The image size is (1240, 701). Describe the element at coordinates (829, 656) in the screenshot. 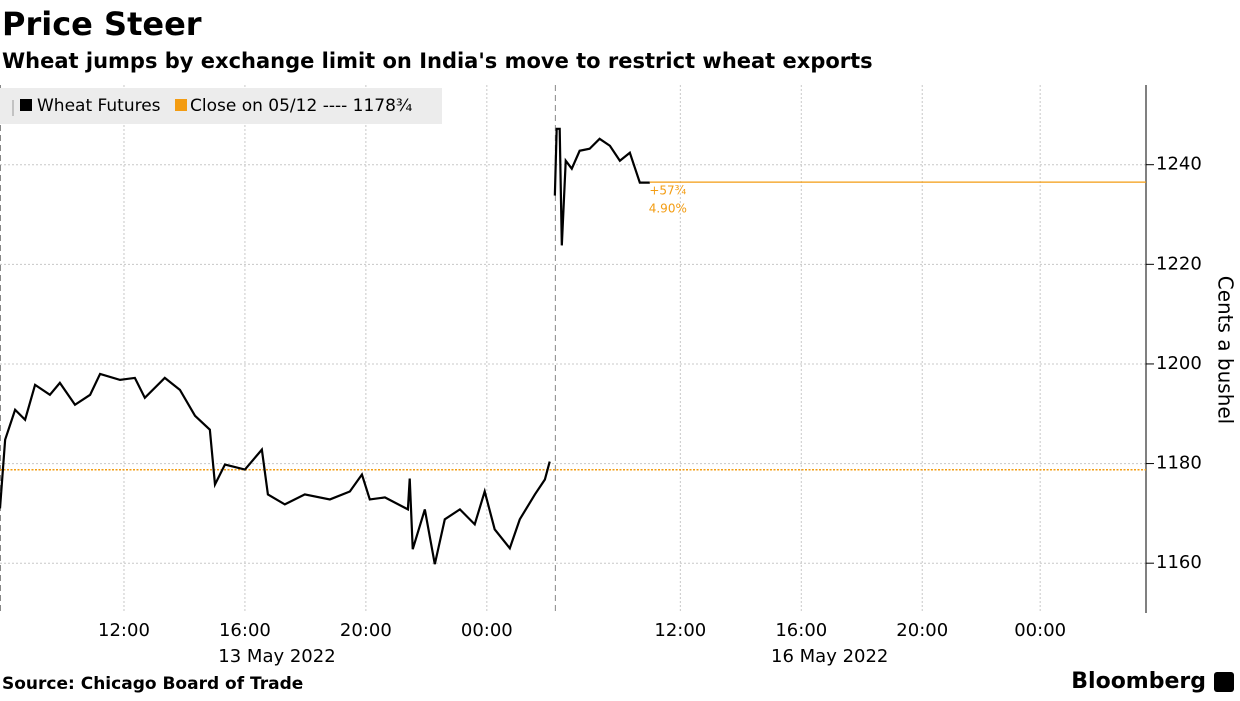

I see `date-label: 16 May 2022` at that location.